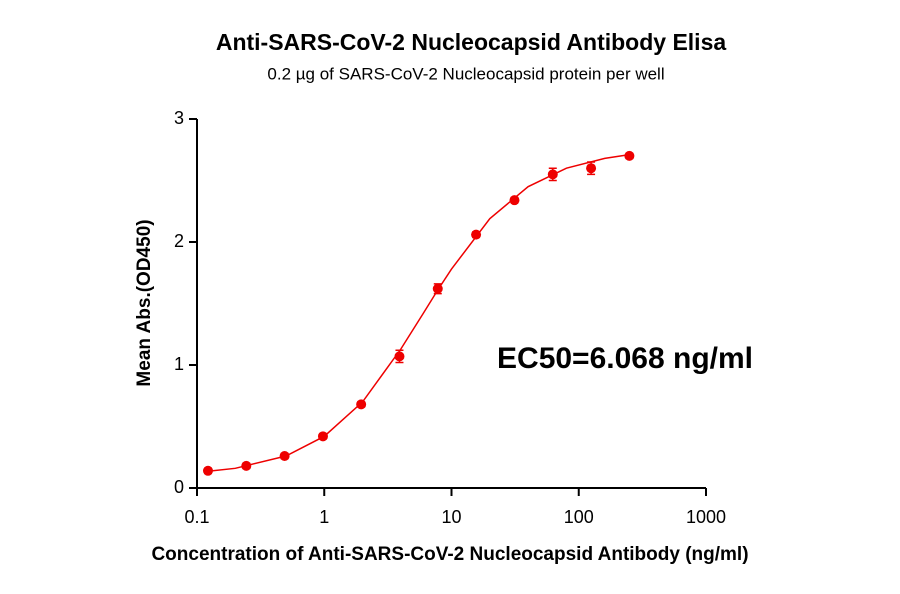 This screenshot has height=594, width=900. Describe the element at coordinates (706, 517) in the screenshot. I see `x-tick-label: 1000` at that location.